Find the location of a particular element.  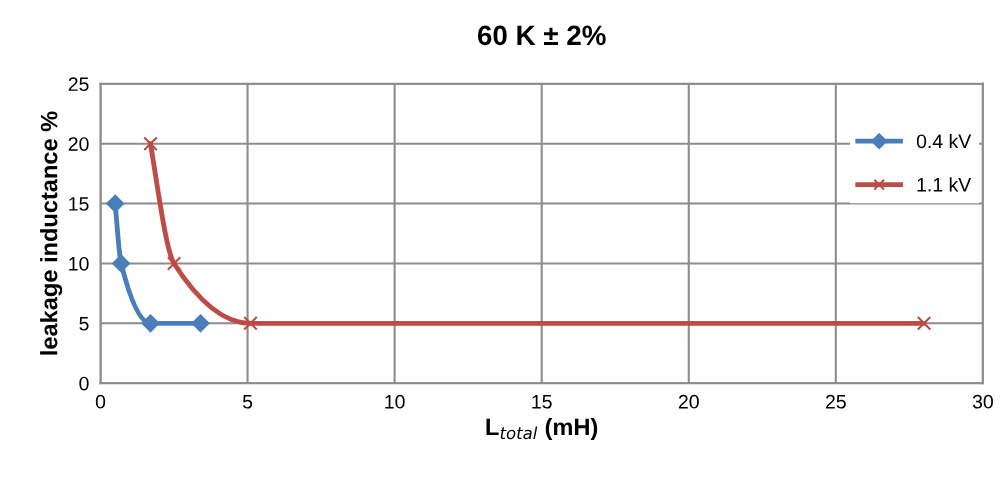

legend-label: 0.4 kV is located at coordinates (944, 141).